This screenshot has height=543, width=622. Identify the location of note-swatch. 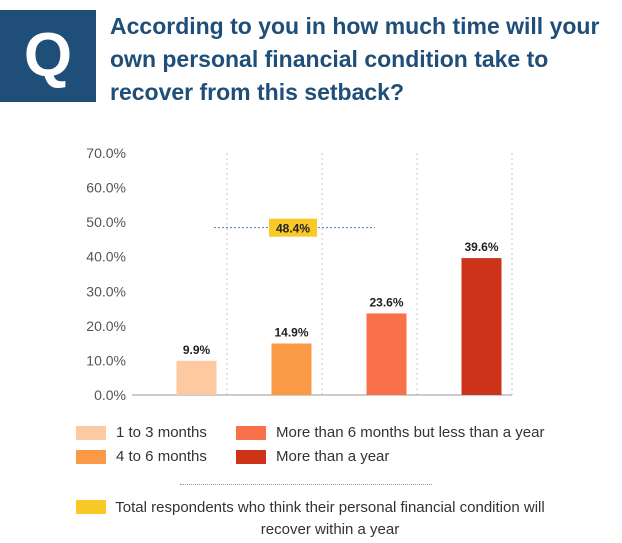
(91, 507).